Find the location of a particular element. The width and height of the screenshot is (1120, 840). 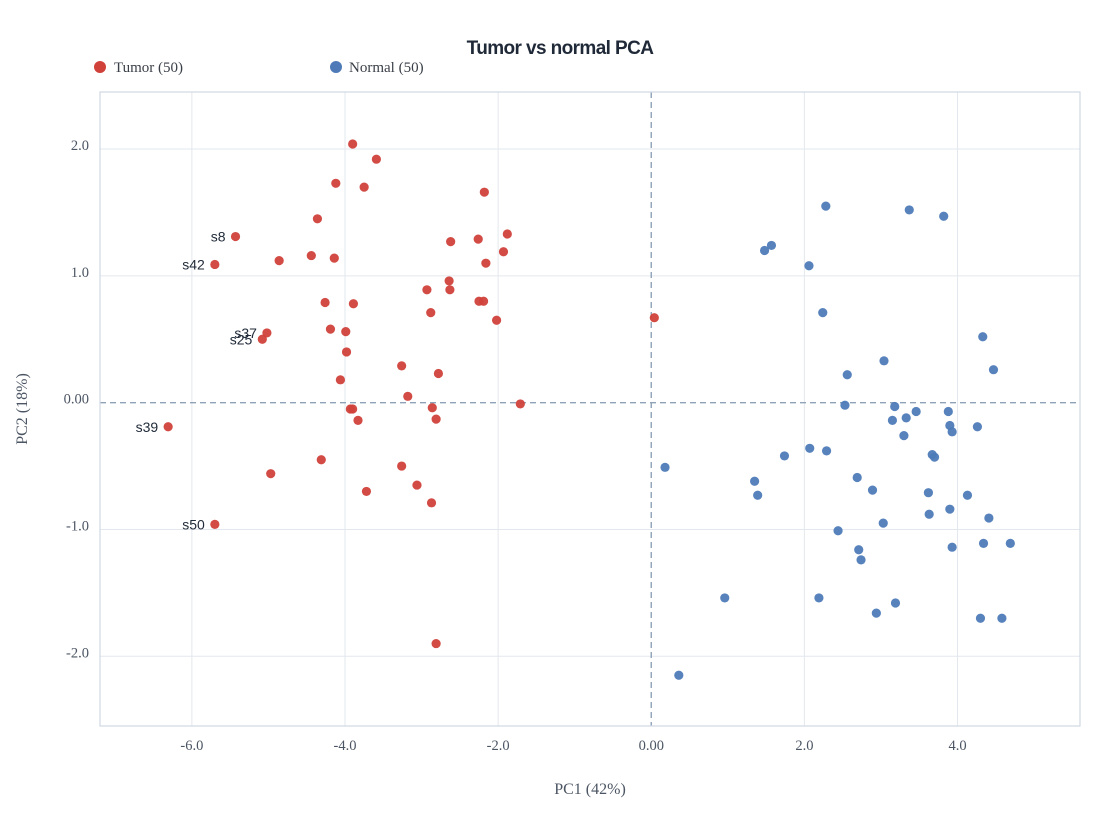

point-label: s8 is located at coordinates (218, 237).